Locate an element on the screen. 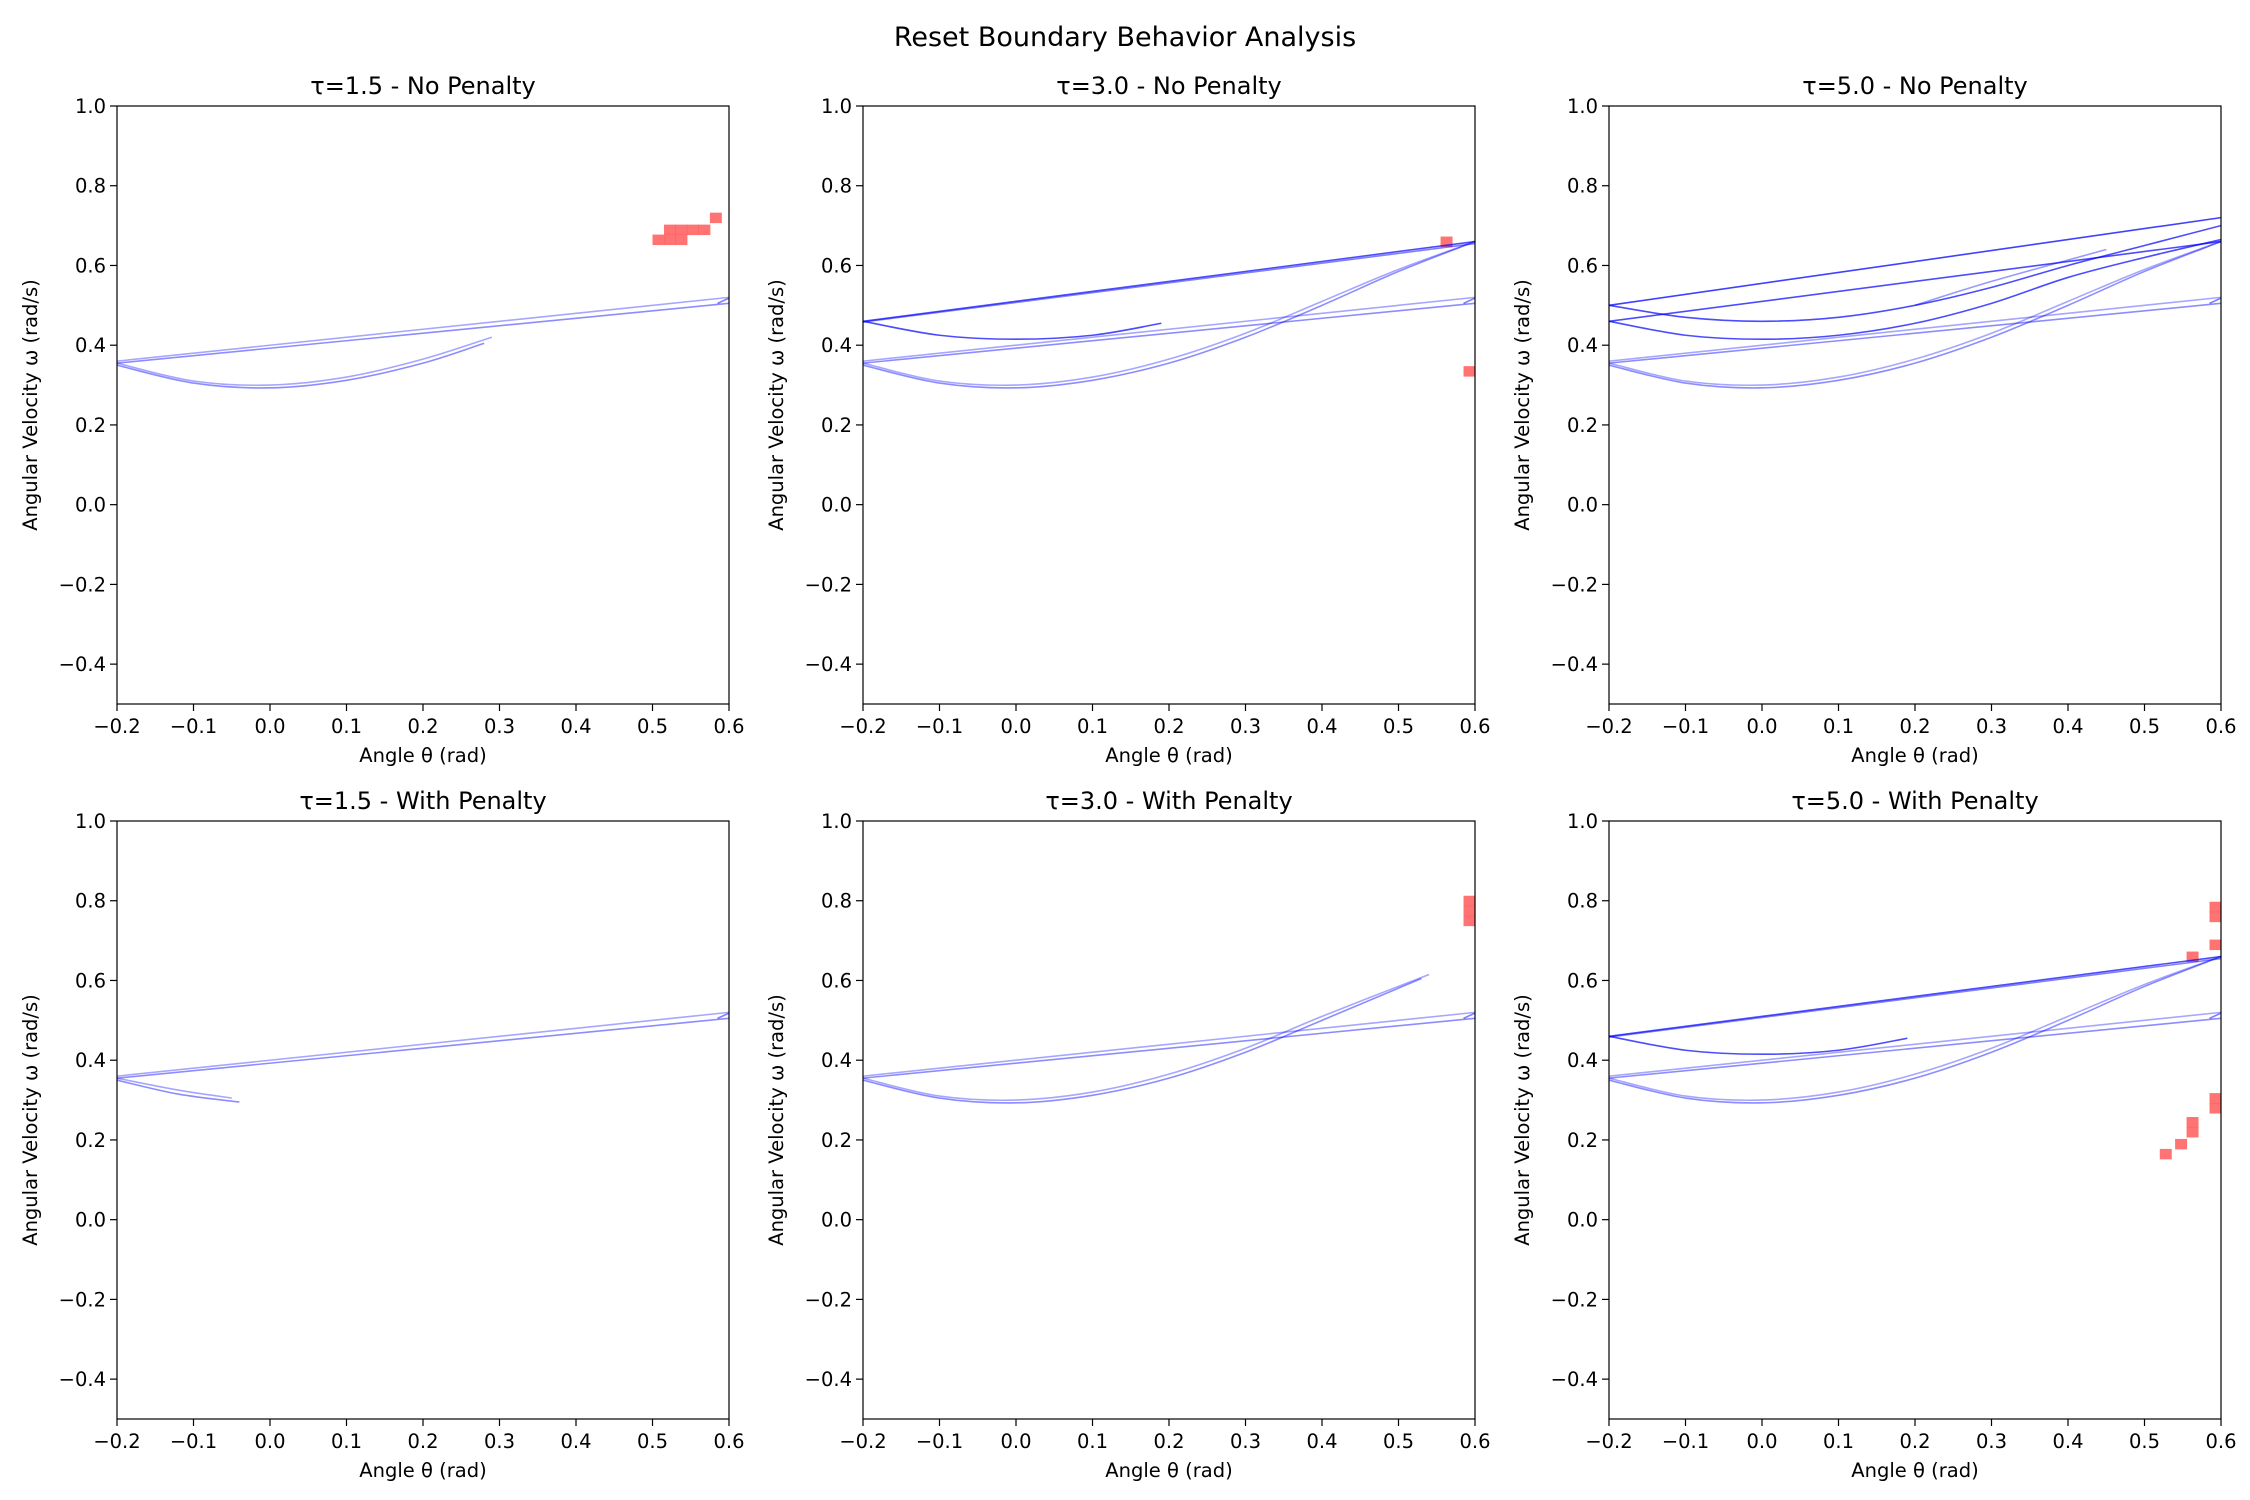 This screenshot has height=1500, width=2250. subplot-title: τ=5.0 - With Penalty is located at coordinates (1914, 801).